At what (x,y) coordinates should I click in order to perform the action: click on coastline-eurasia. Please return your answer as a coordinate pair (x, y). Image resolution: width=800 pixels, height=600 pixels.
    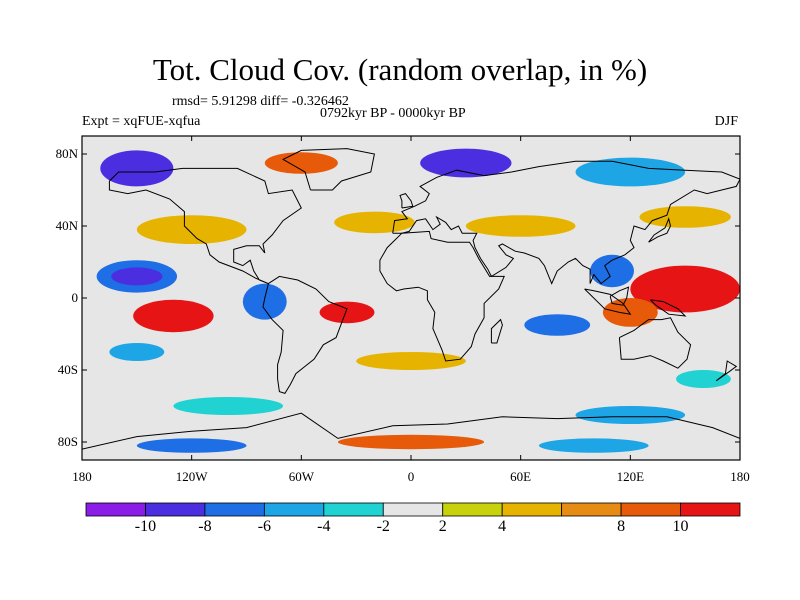
    Looking at the image, I should click on (566, 222).